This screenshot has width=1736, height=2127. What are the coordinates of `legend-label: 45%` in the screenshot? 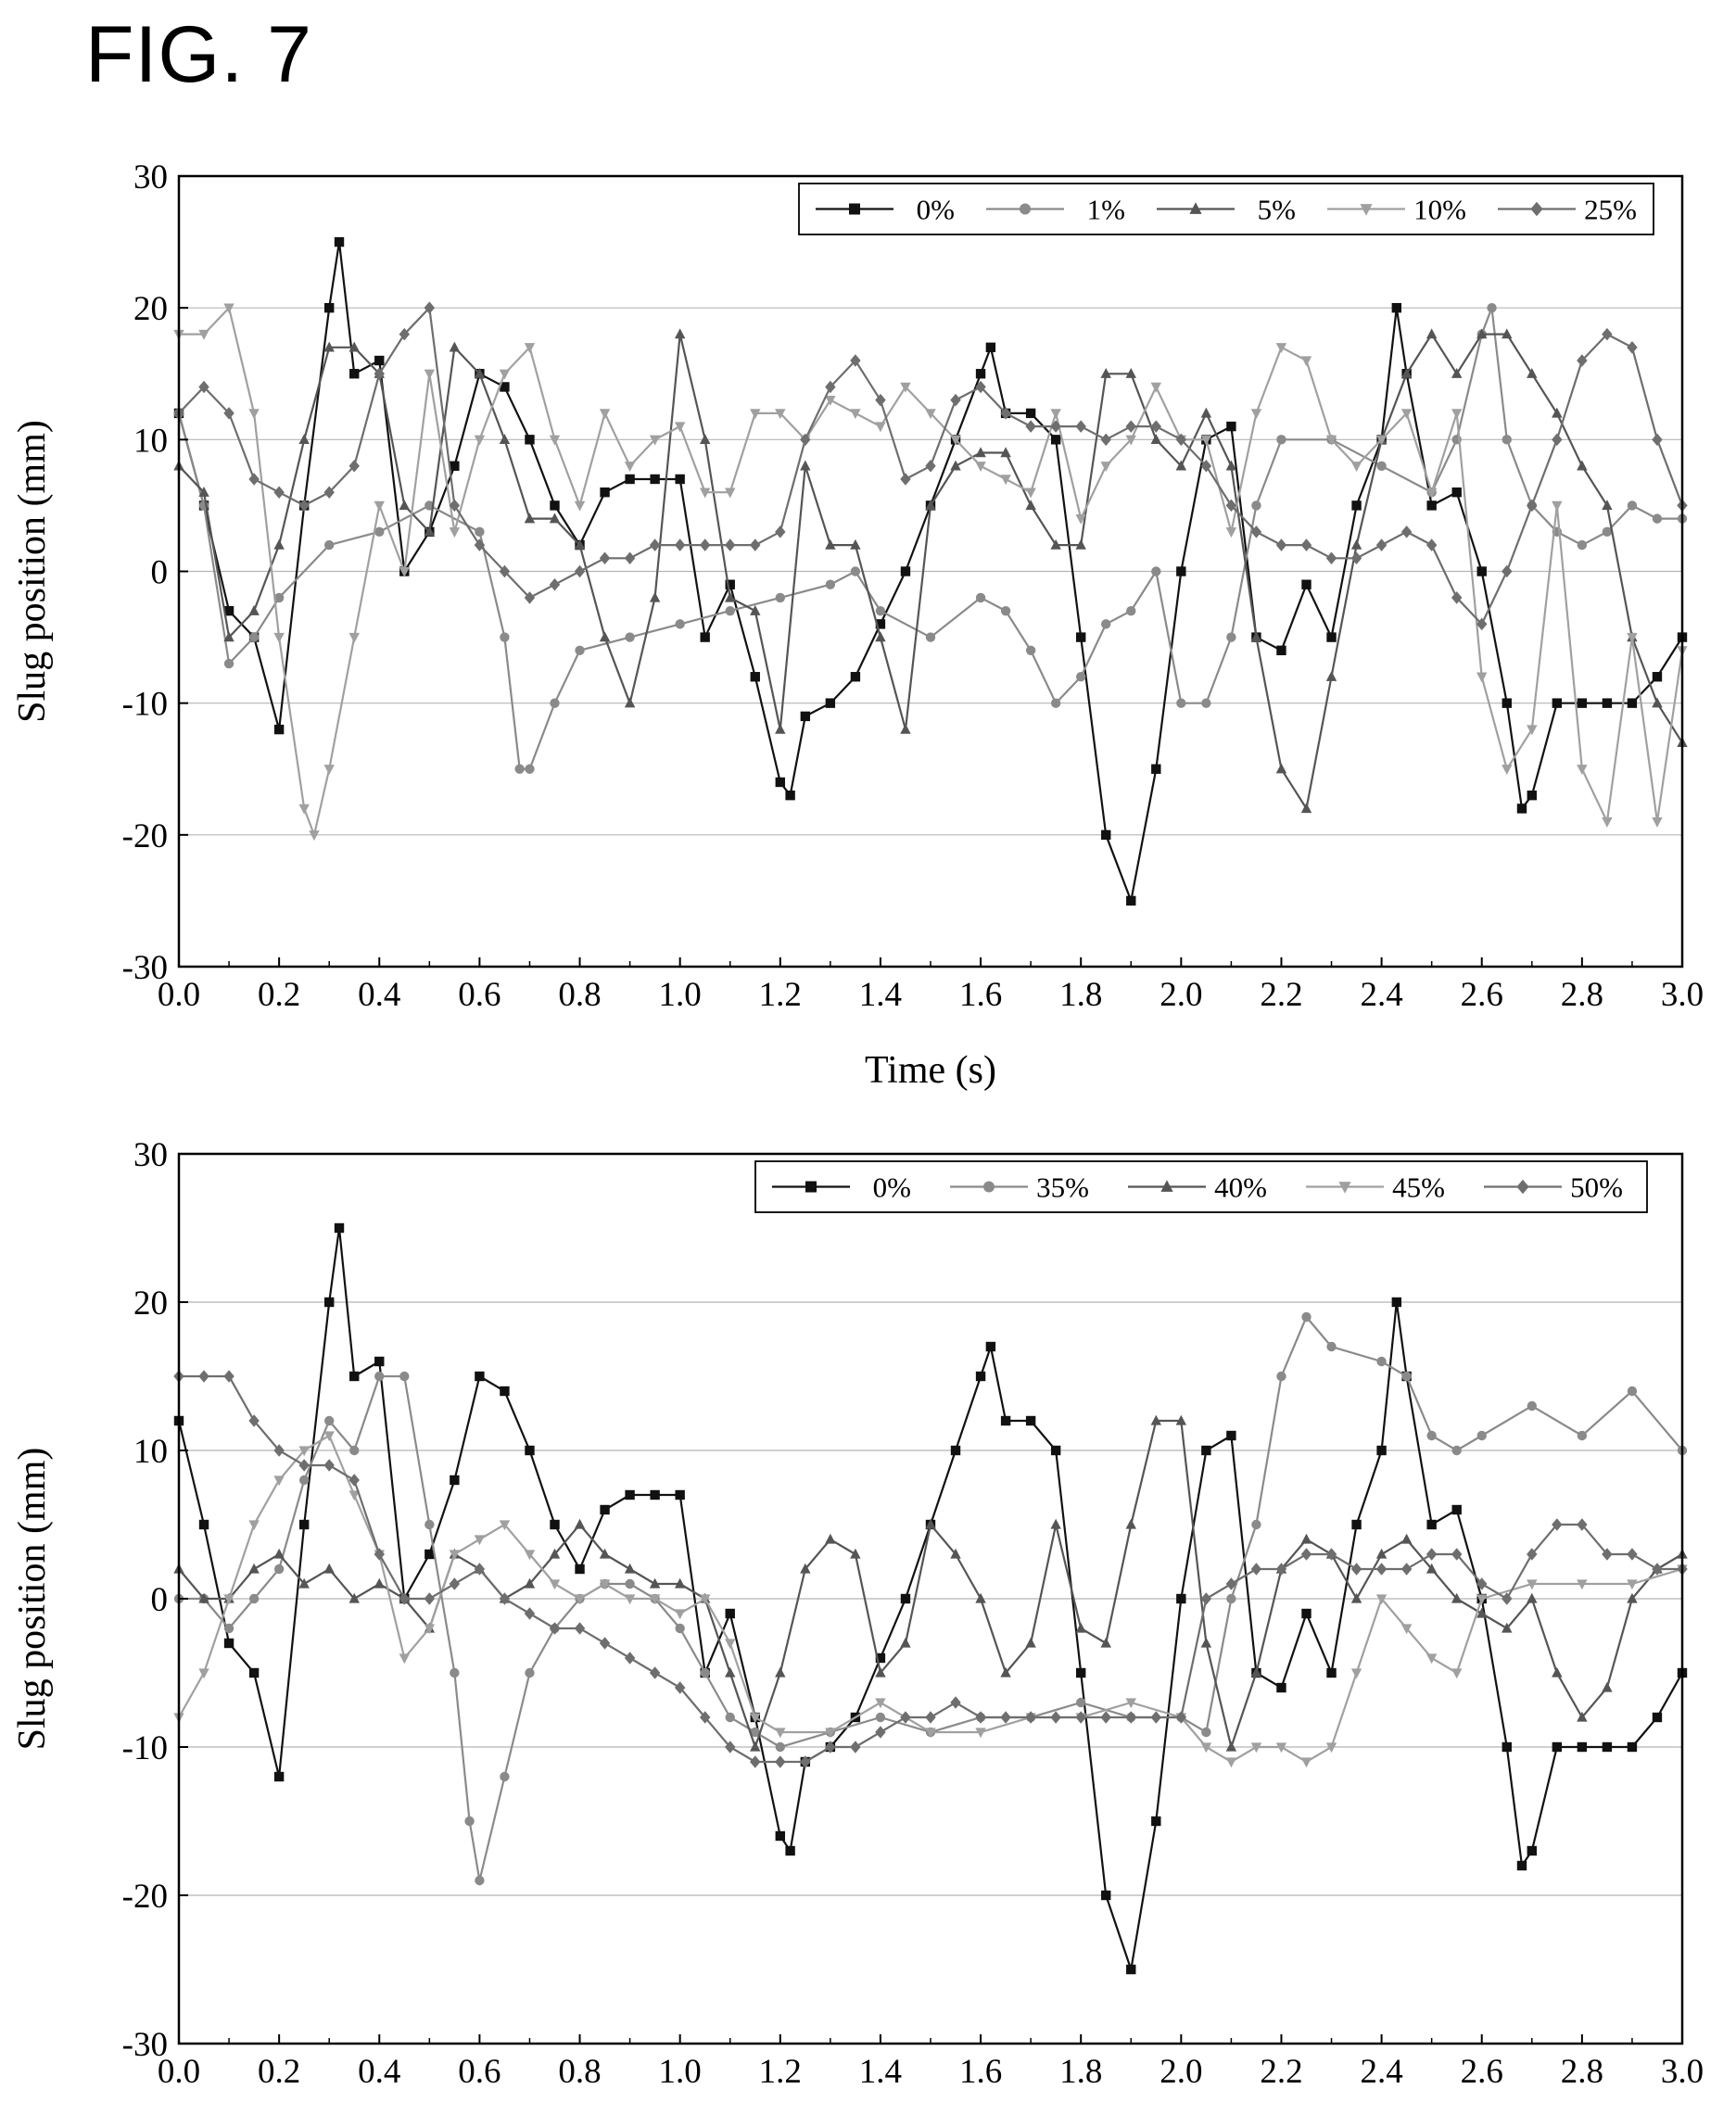 It's located at (1418, 1187).